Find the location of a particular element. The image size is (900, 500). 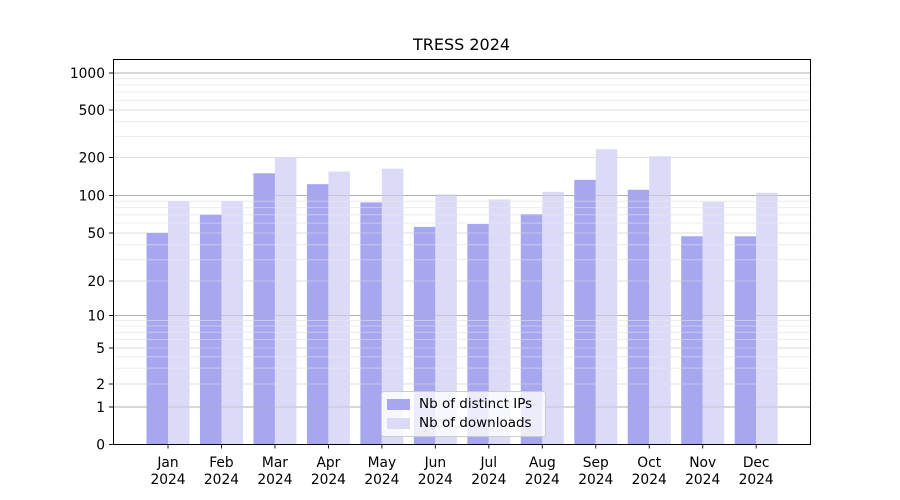

y-tick-label: 1000 is located at coordinates (87, 74).